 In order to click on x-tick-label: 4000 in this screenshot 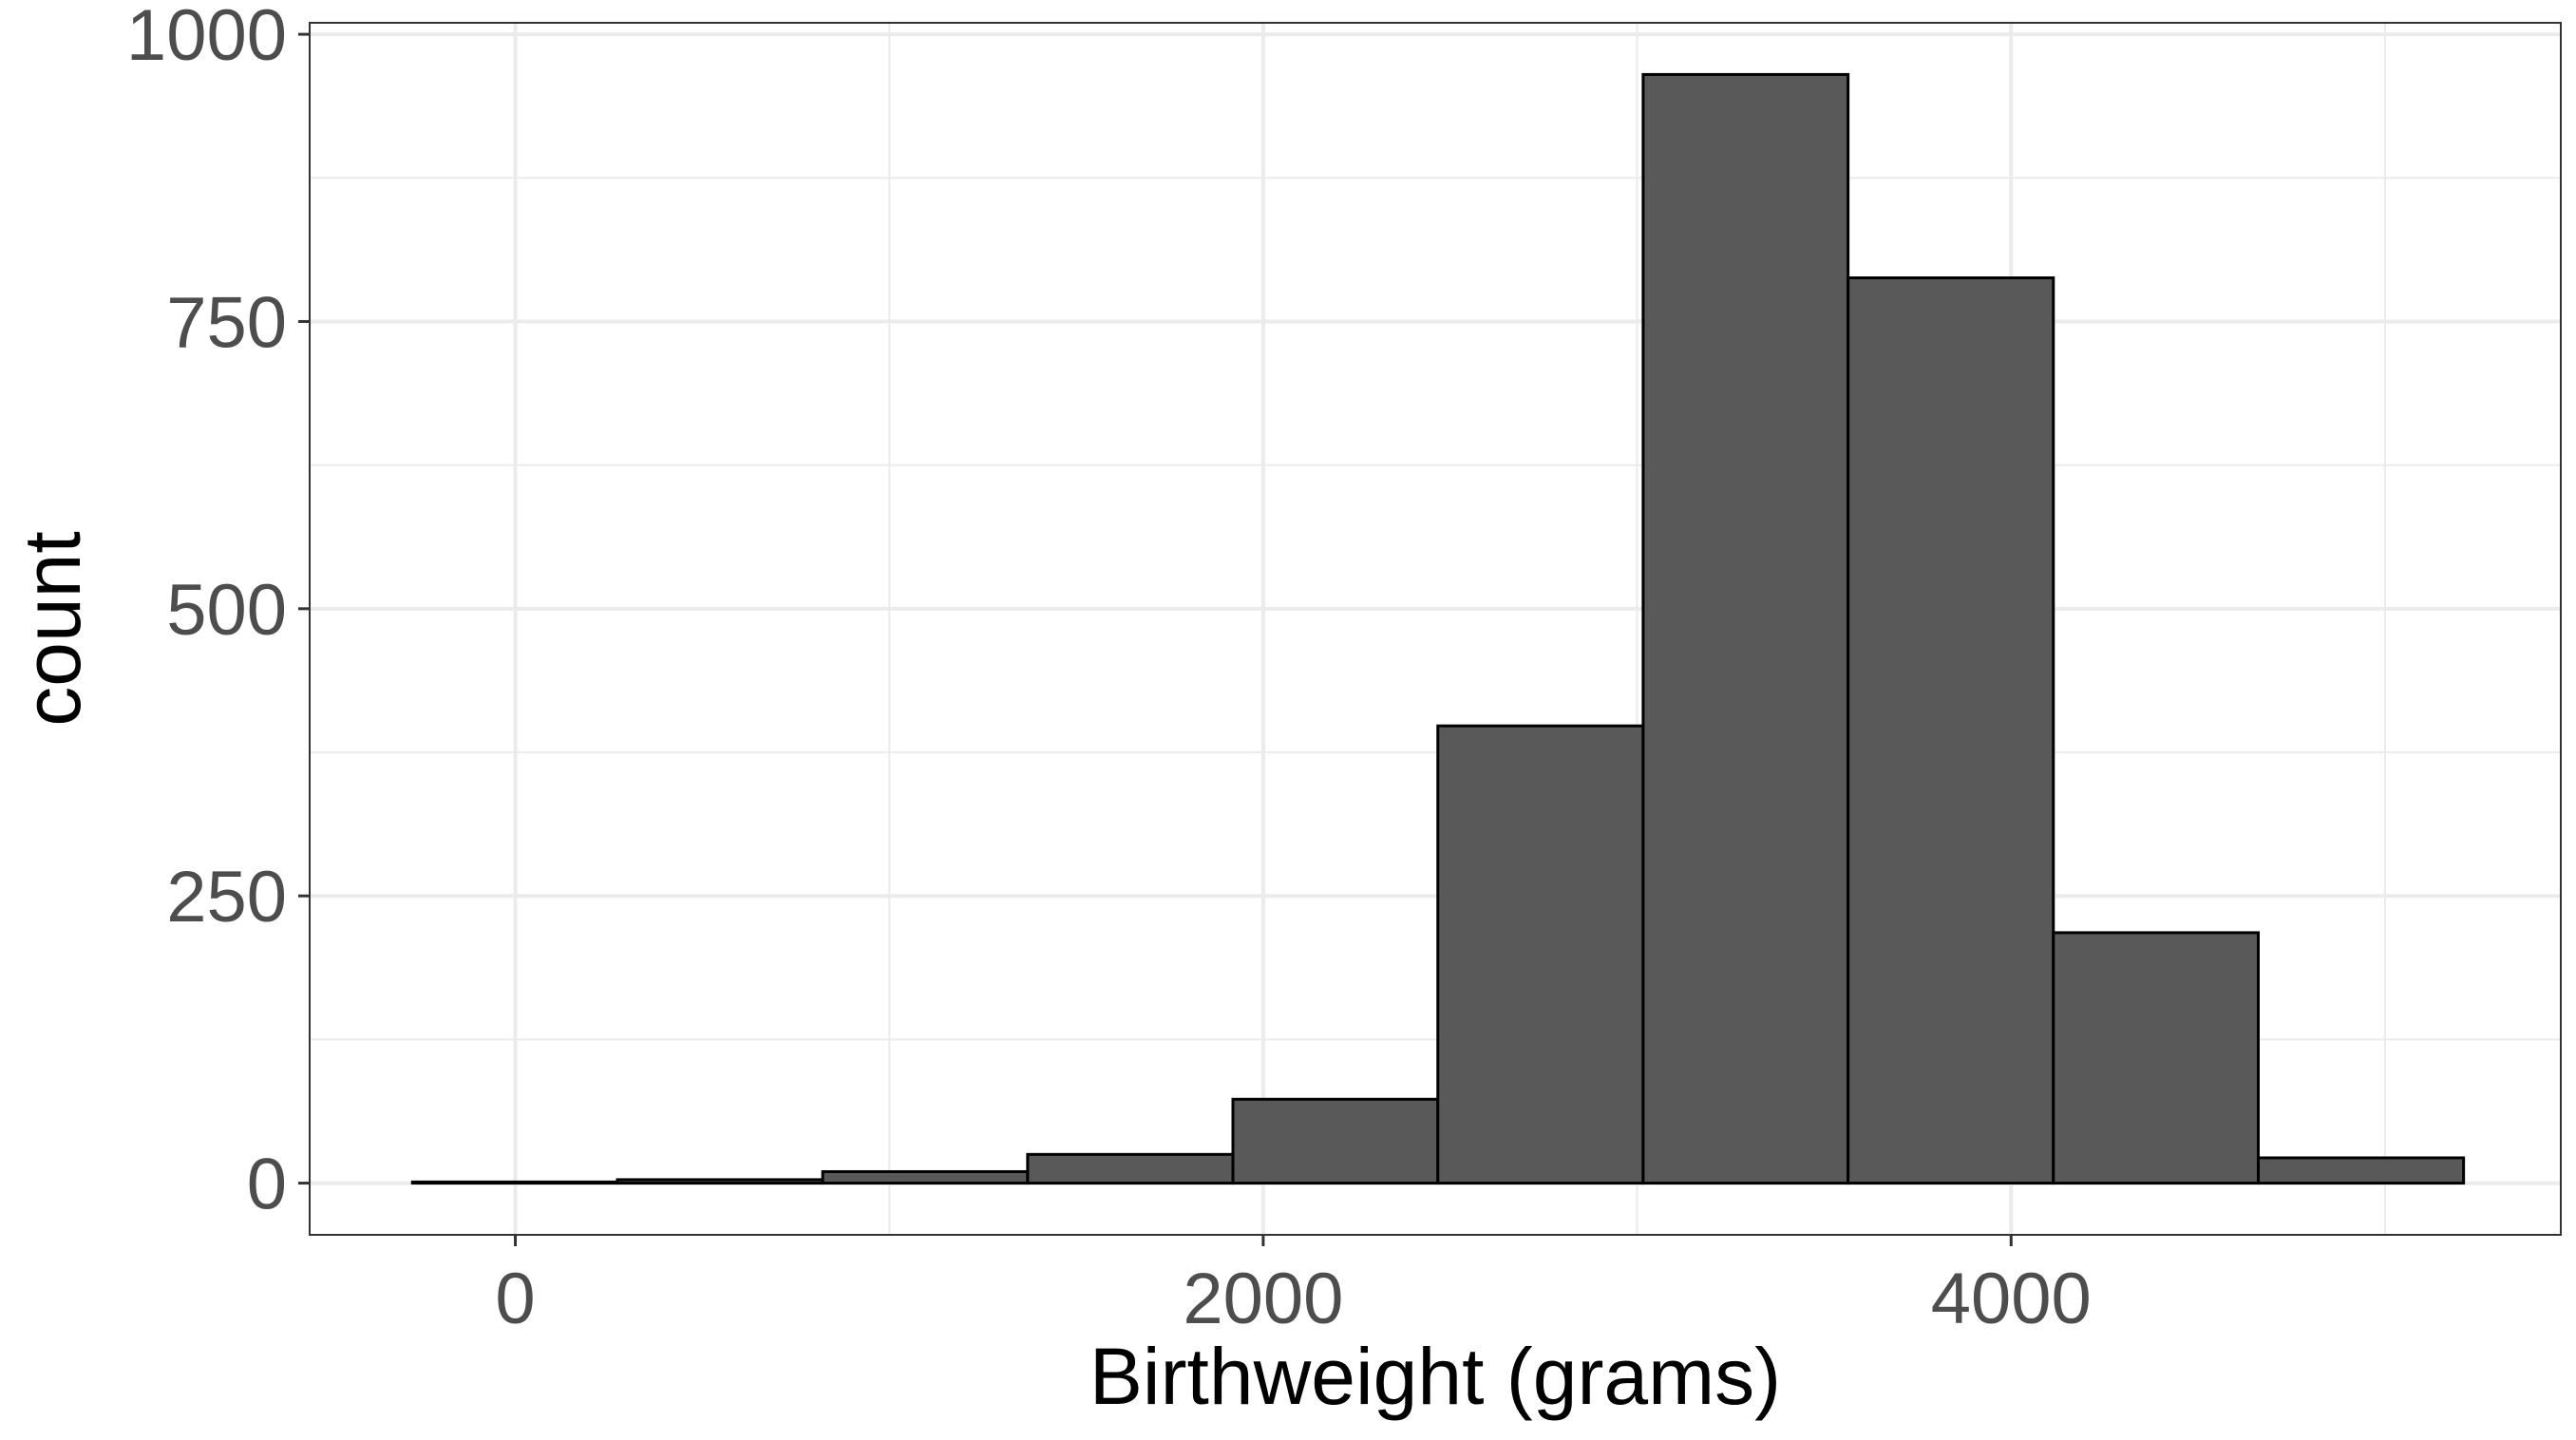, I will do `click(2012, 1299)`.